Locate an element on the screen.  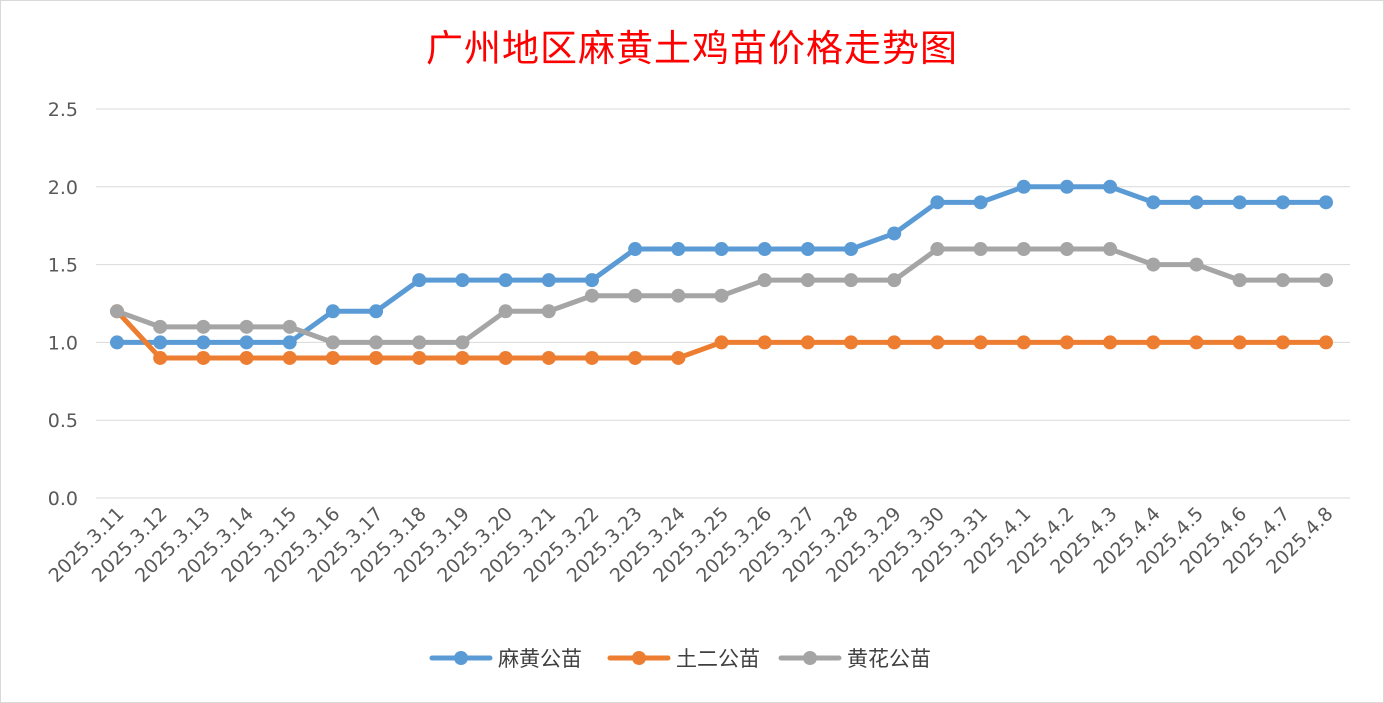
y-tick-label: 1.5 is located at coordinates (63, 266).